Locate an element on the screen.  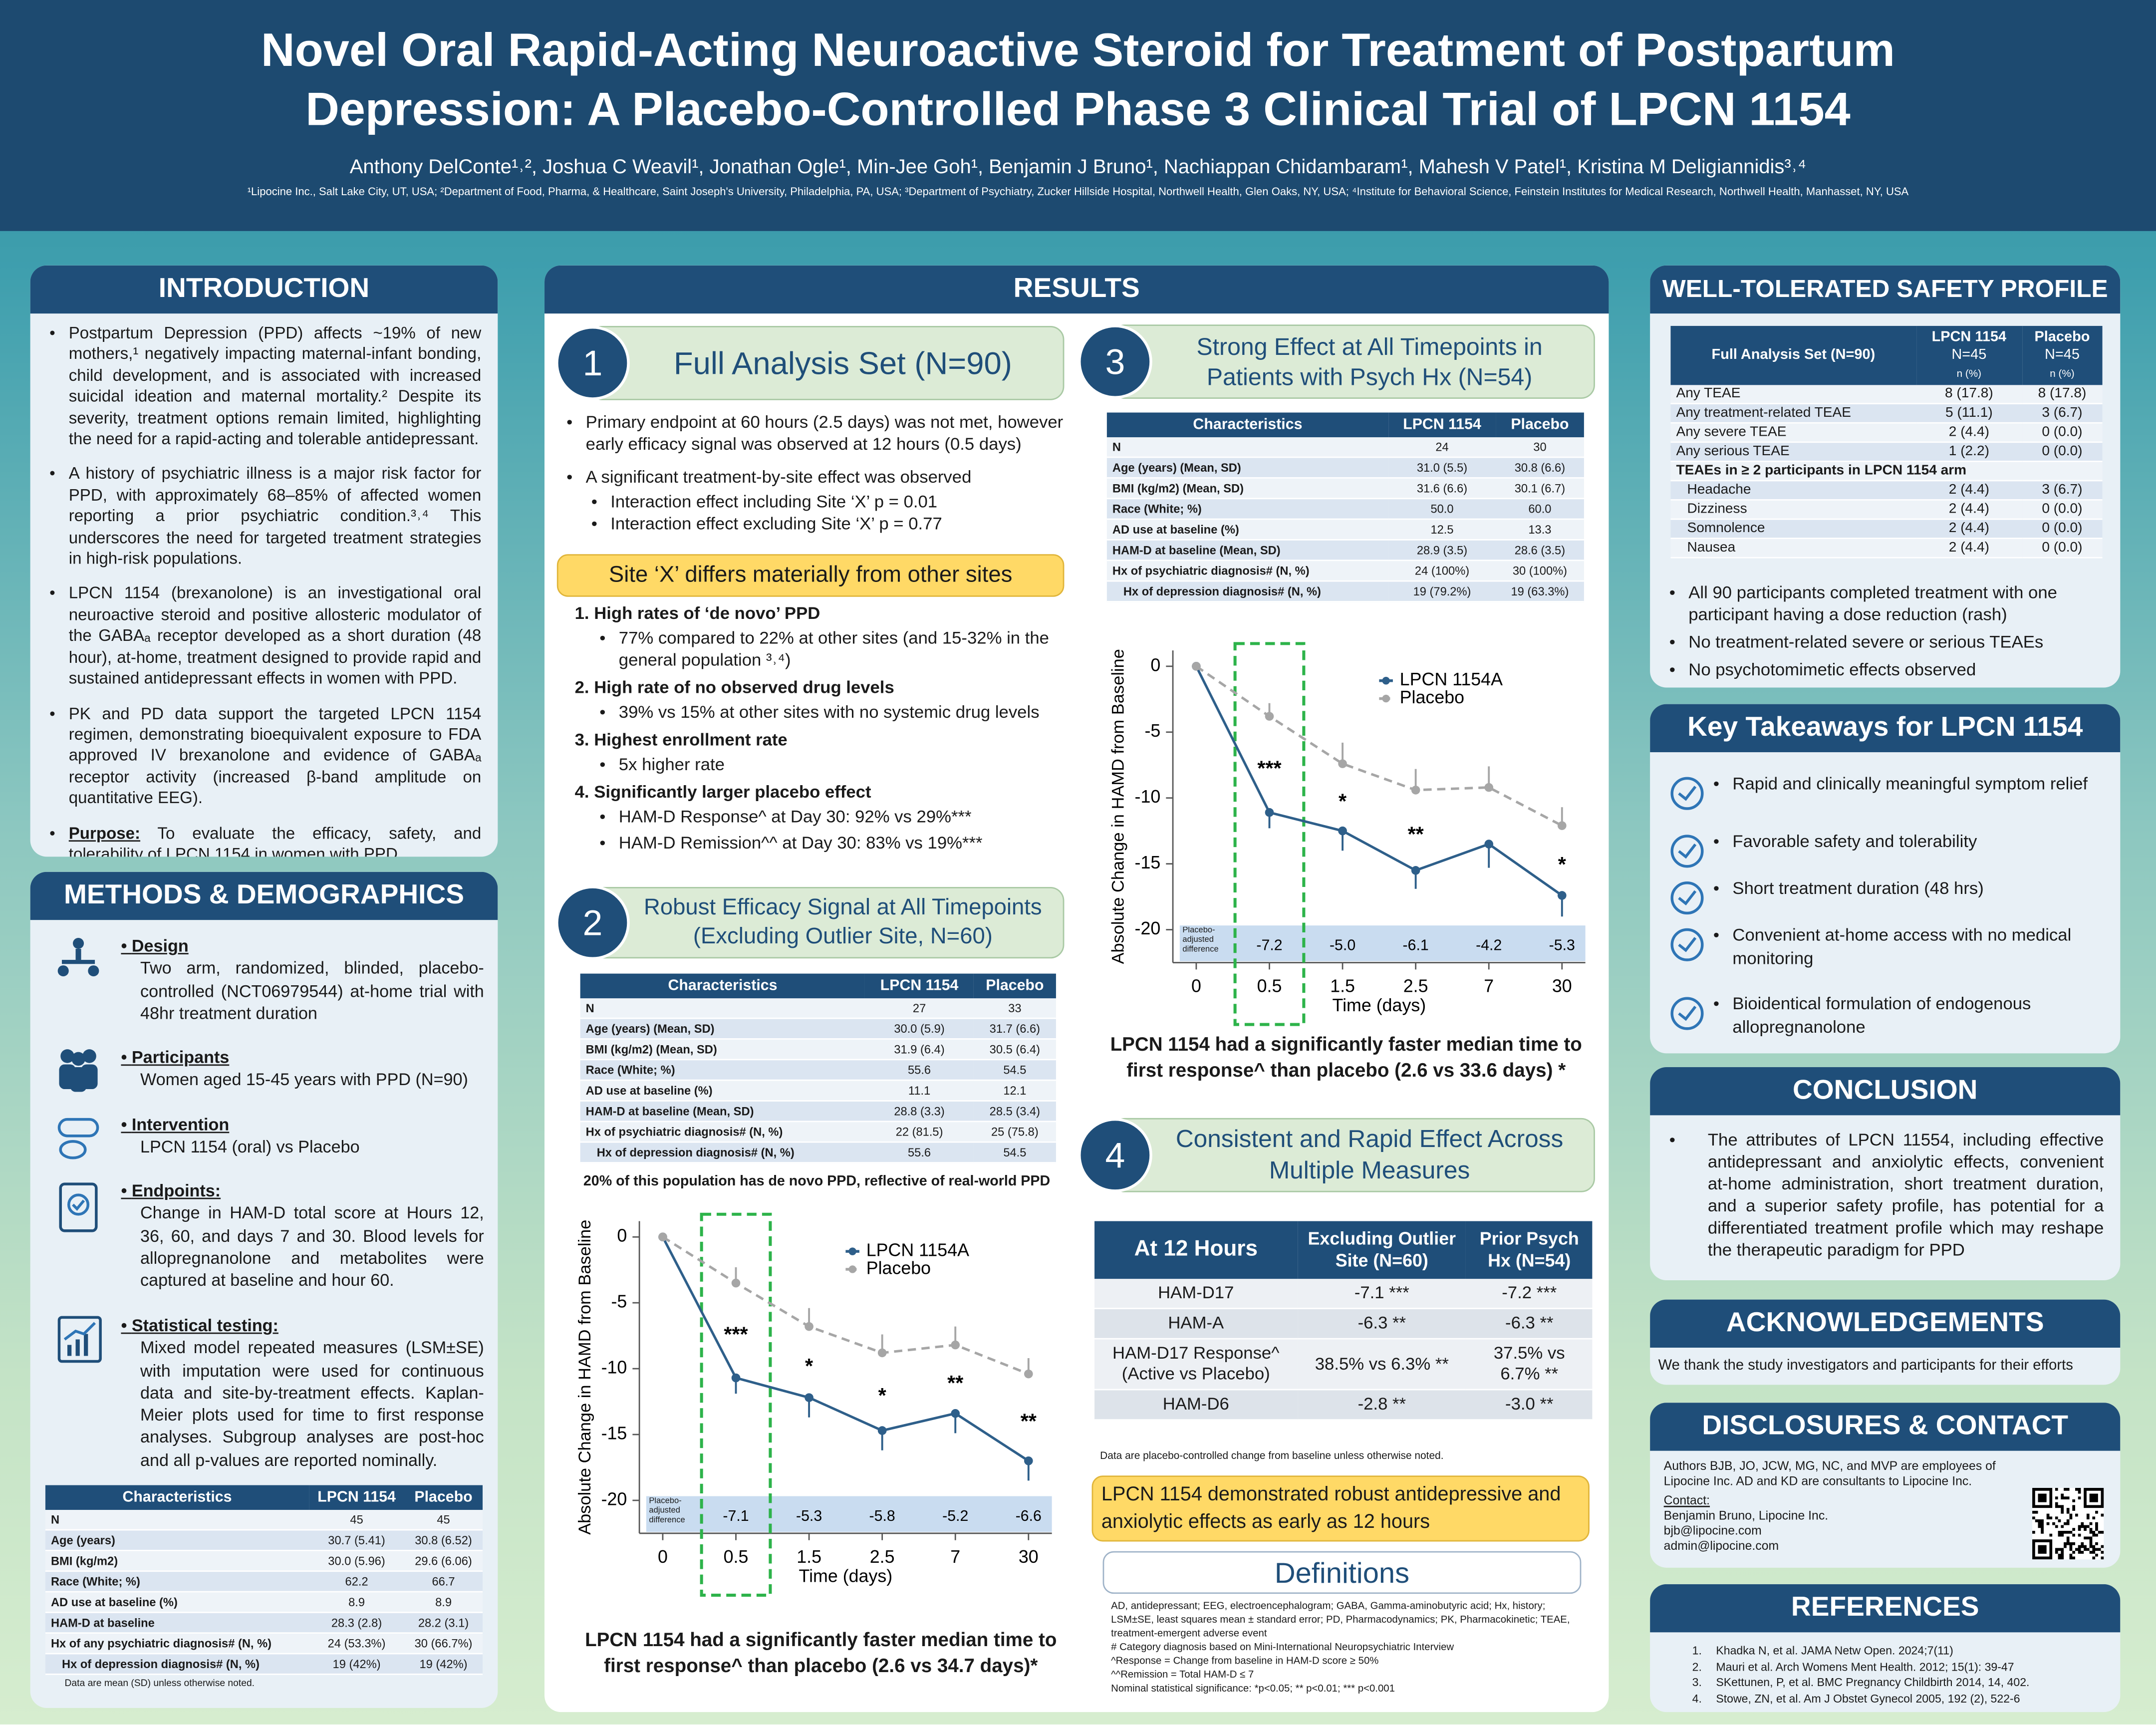
table-cell: 22 (81.5) is located at coordinates (919, 1132).